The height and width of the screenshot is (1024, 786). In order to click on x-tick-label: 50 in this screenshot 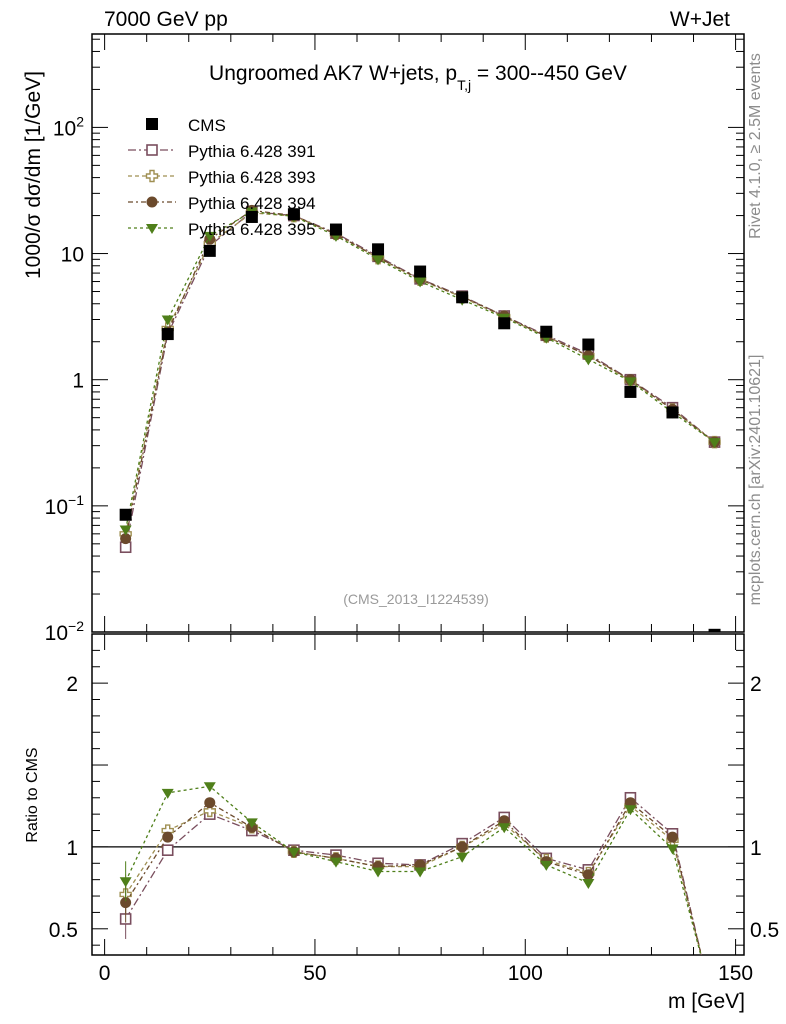, I will do `click(314, 973)`.